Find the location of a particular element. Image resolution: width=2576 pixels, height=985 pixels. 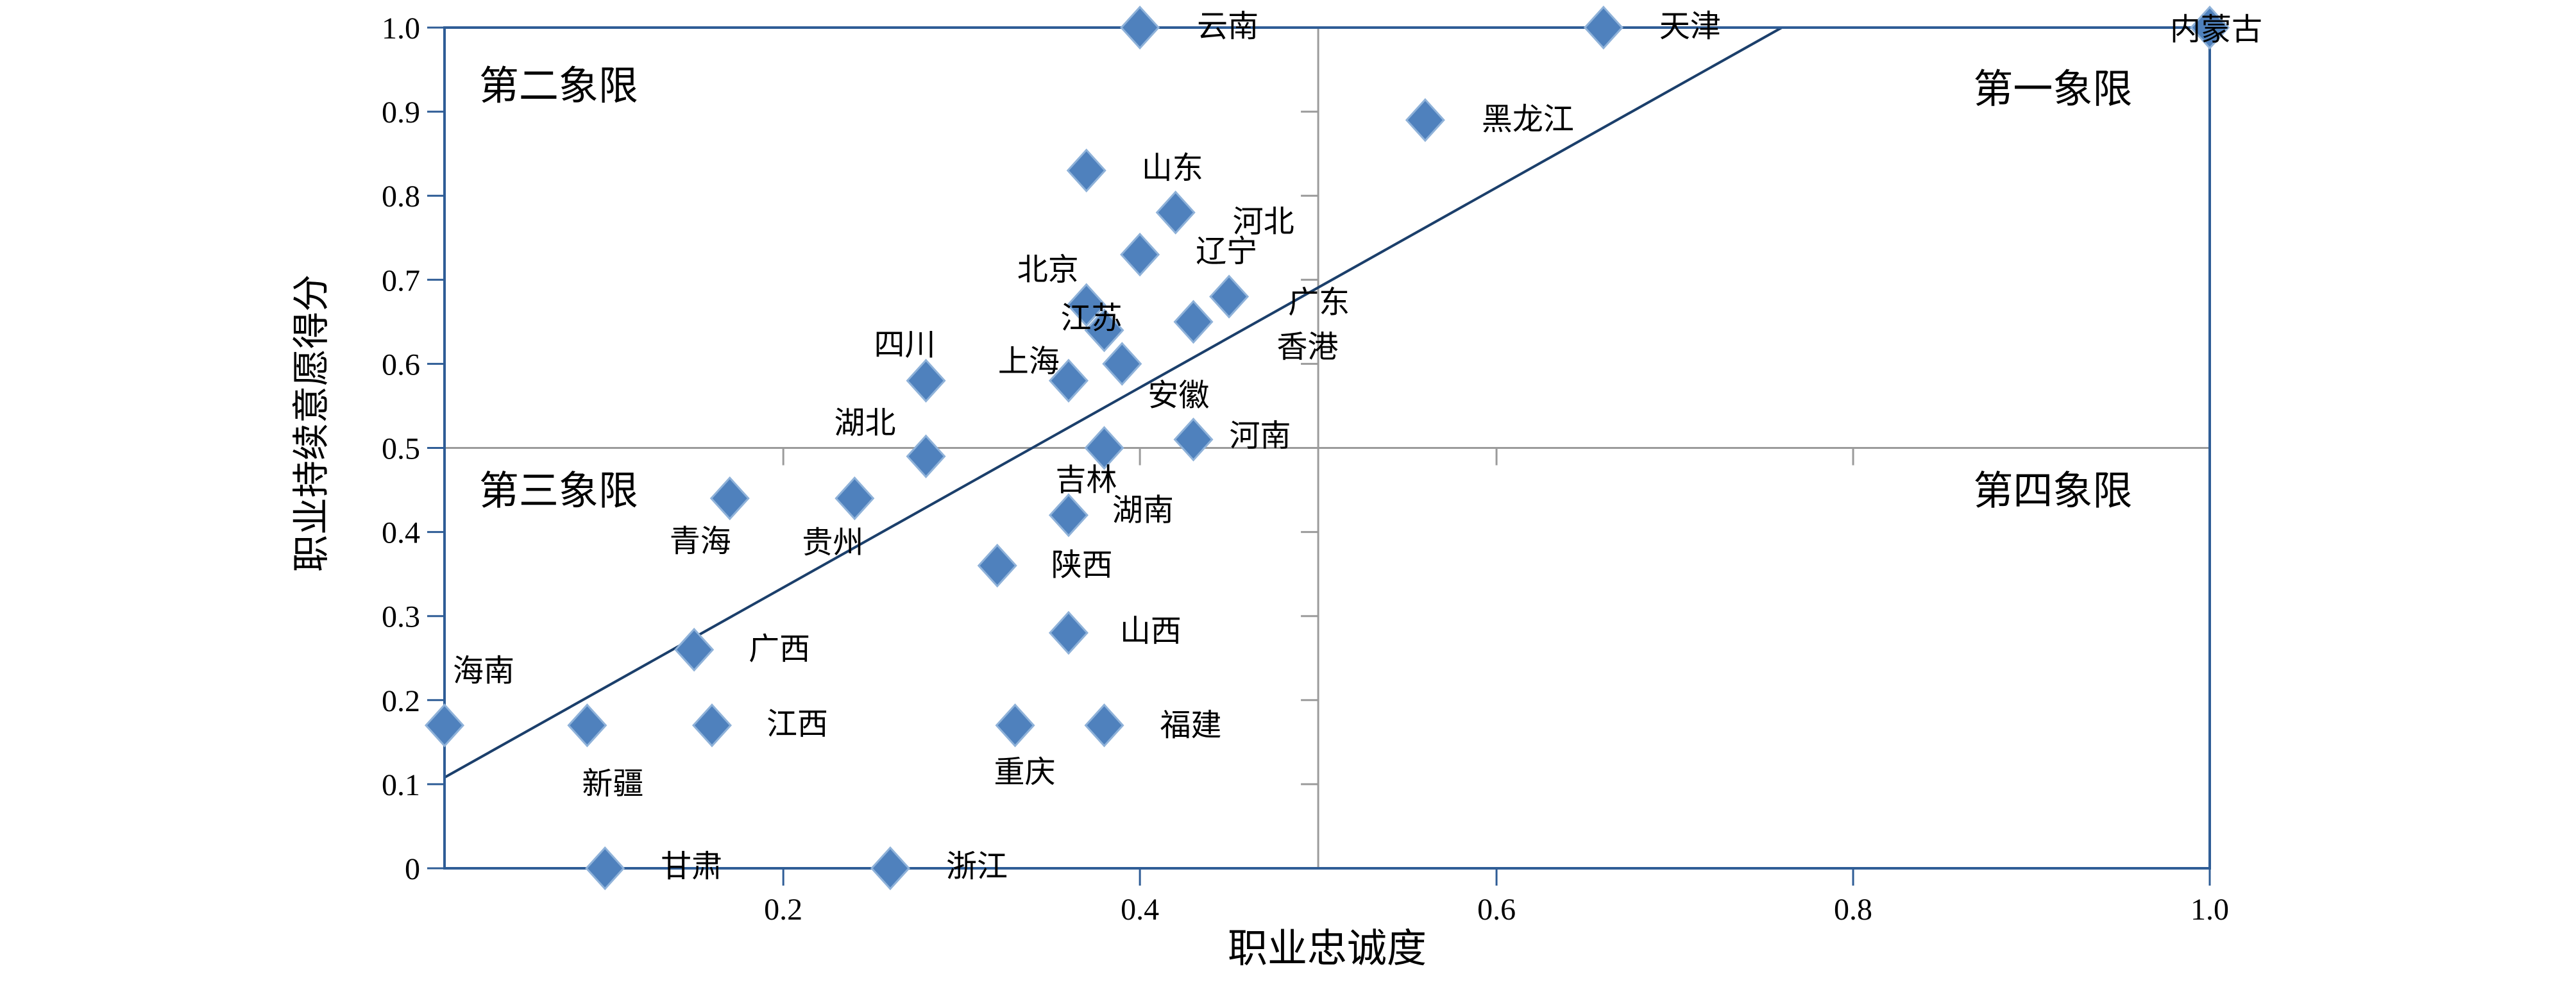

y-tick-label: 0.7 is located at coordinates (401, 281).